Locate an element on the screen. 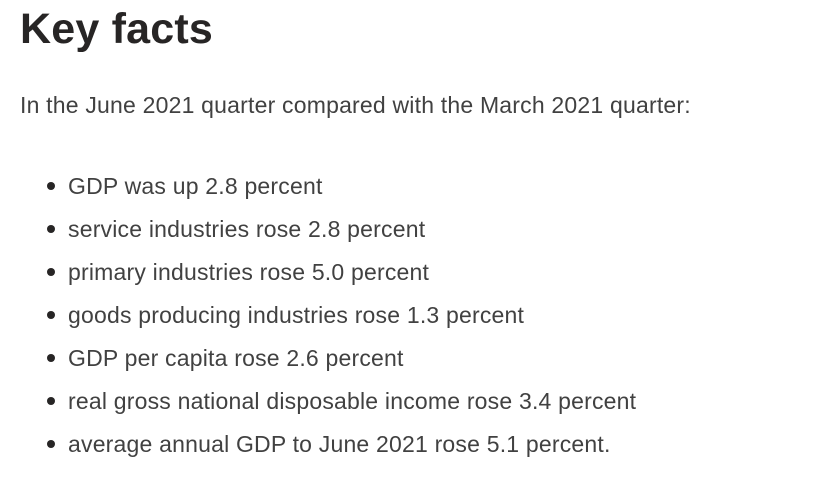  list-item: GDP was up 2.8 percent is located at coordinates (433, 186).